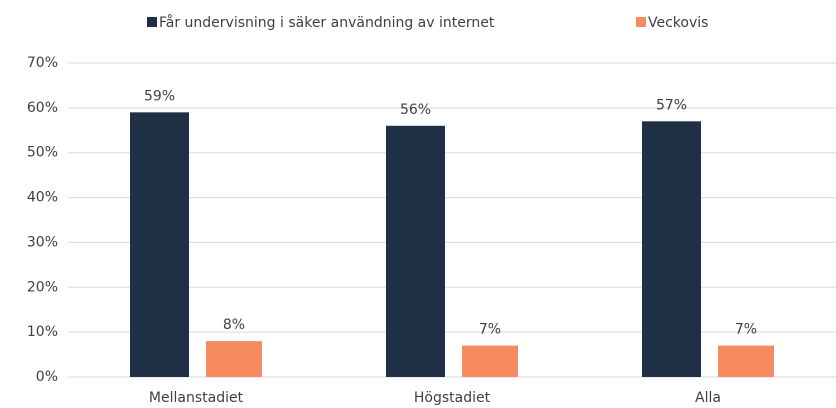 The height and width of the screenshot is (408, 836). What do you see at coordinates (678, 23) in the screenshot?
I see `legend-label: Veckovis` at bounding box center [678, 23].